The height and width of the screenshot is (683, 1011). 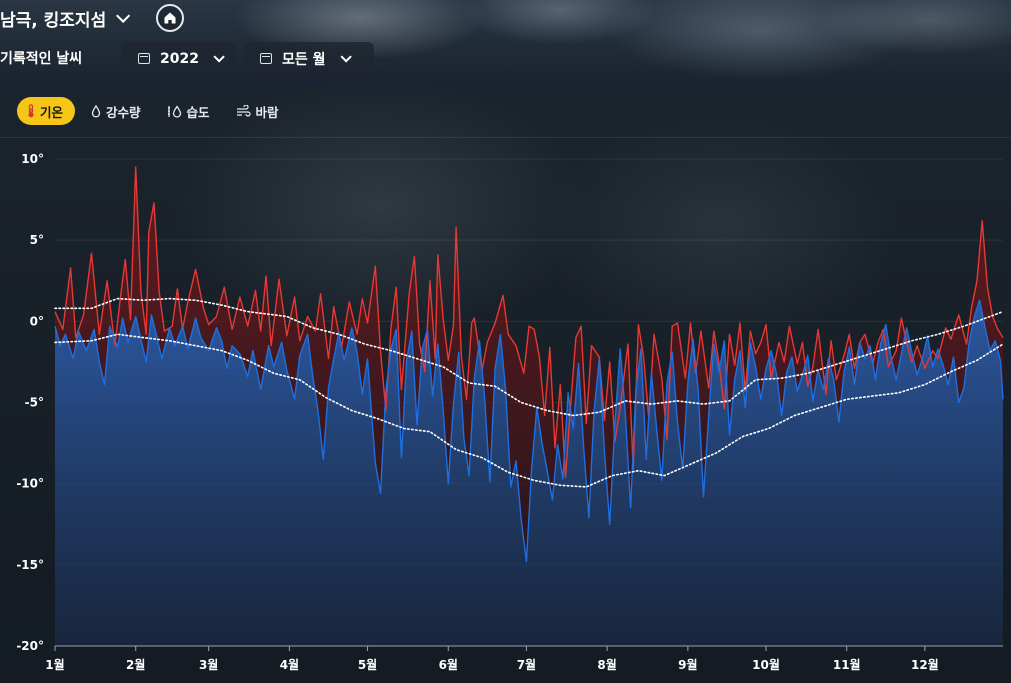 What do you see at coordinates (505, 137) in the screenshot?
I see `divider` at bounding box center [505, 137].